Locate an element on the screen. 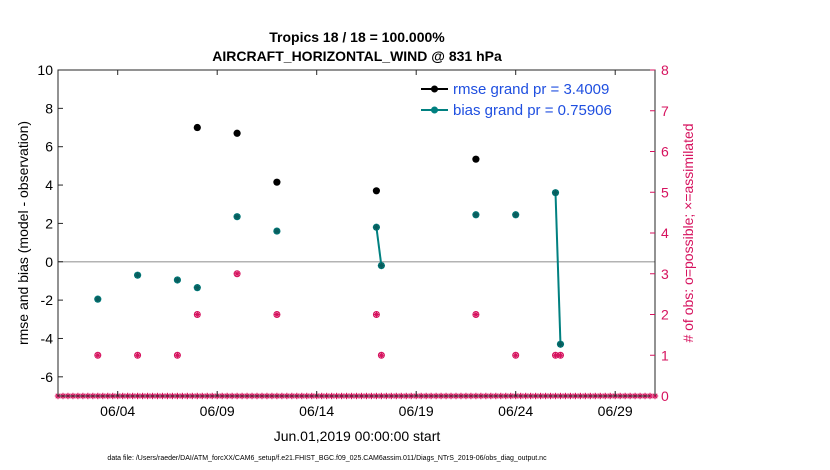 The image size is (830, 470). bias-line-segments is located at coordinates (468, 268).